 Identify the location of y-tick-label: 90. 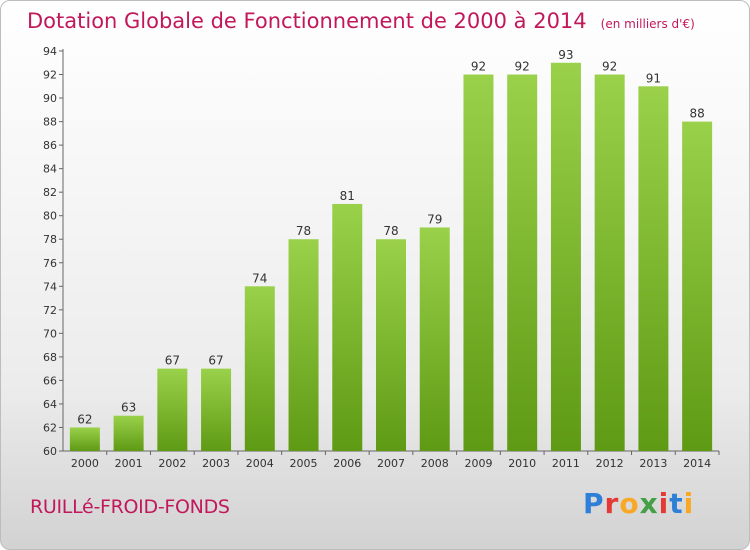
(50, 98).